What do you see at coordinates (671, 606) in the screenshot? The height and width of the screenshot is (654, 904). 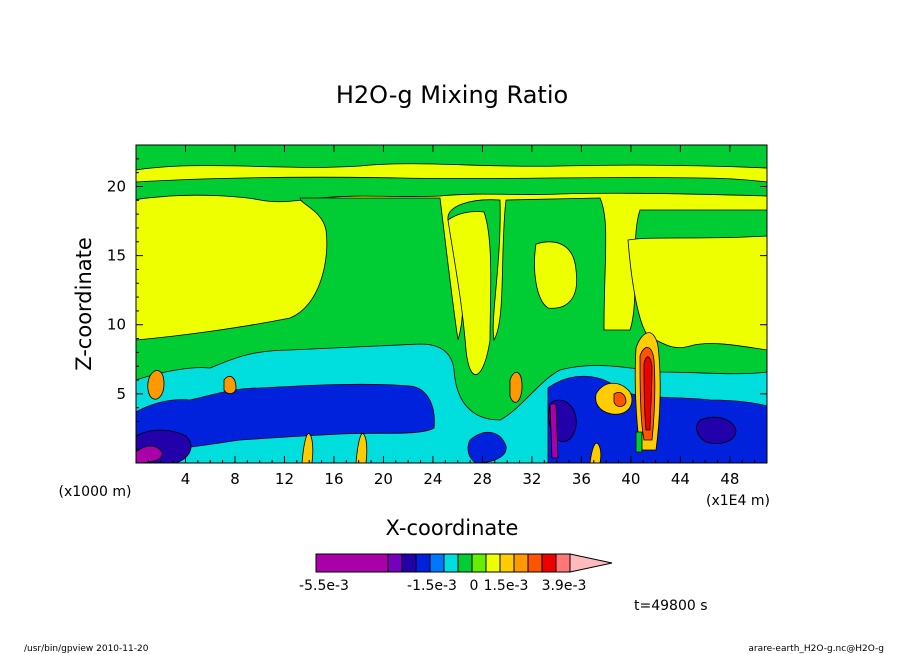 I see `time-label: t=49800 s` at bounding box center [671, 606].